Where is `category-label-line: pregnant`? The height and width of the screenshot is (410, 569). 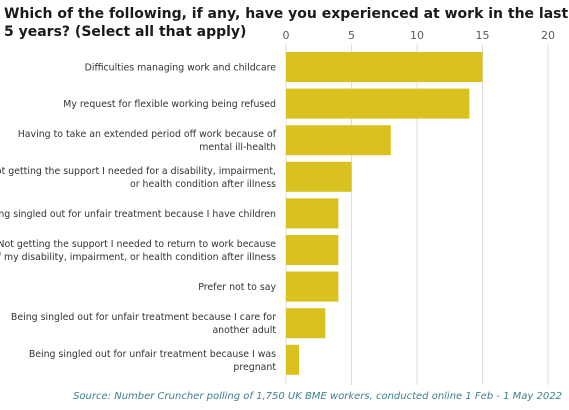 category-label-line: pregnant is located at coordinates (254, 367).